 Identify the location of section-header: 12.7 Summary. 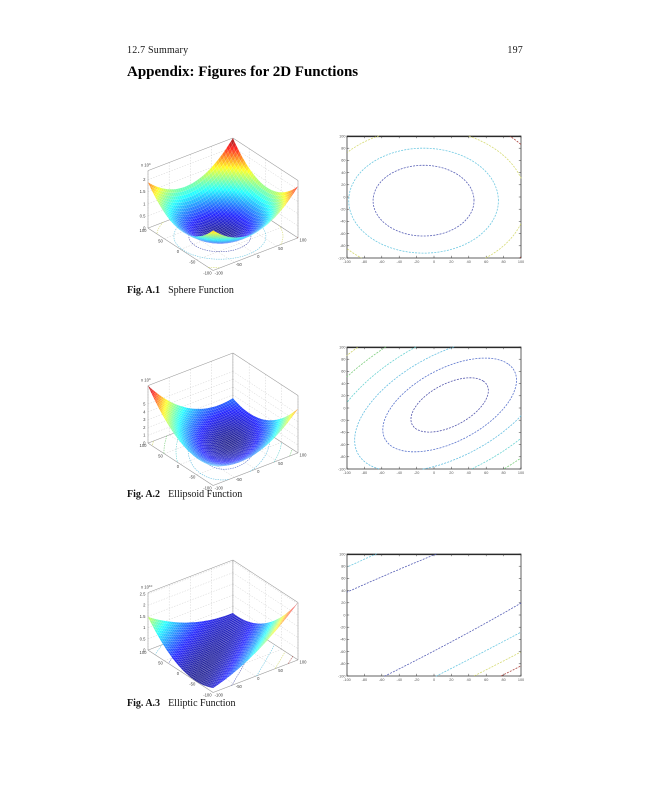
(158, 50).